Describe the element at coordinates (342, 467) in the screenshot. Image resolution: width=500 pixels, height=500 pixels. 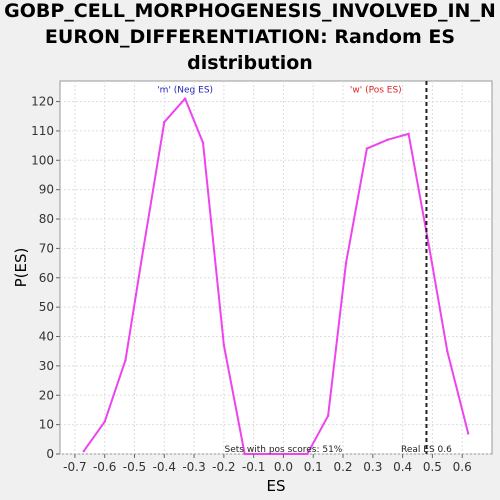
I see `x-tick-label-9: 0.2` at that location.